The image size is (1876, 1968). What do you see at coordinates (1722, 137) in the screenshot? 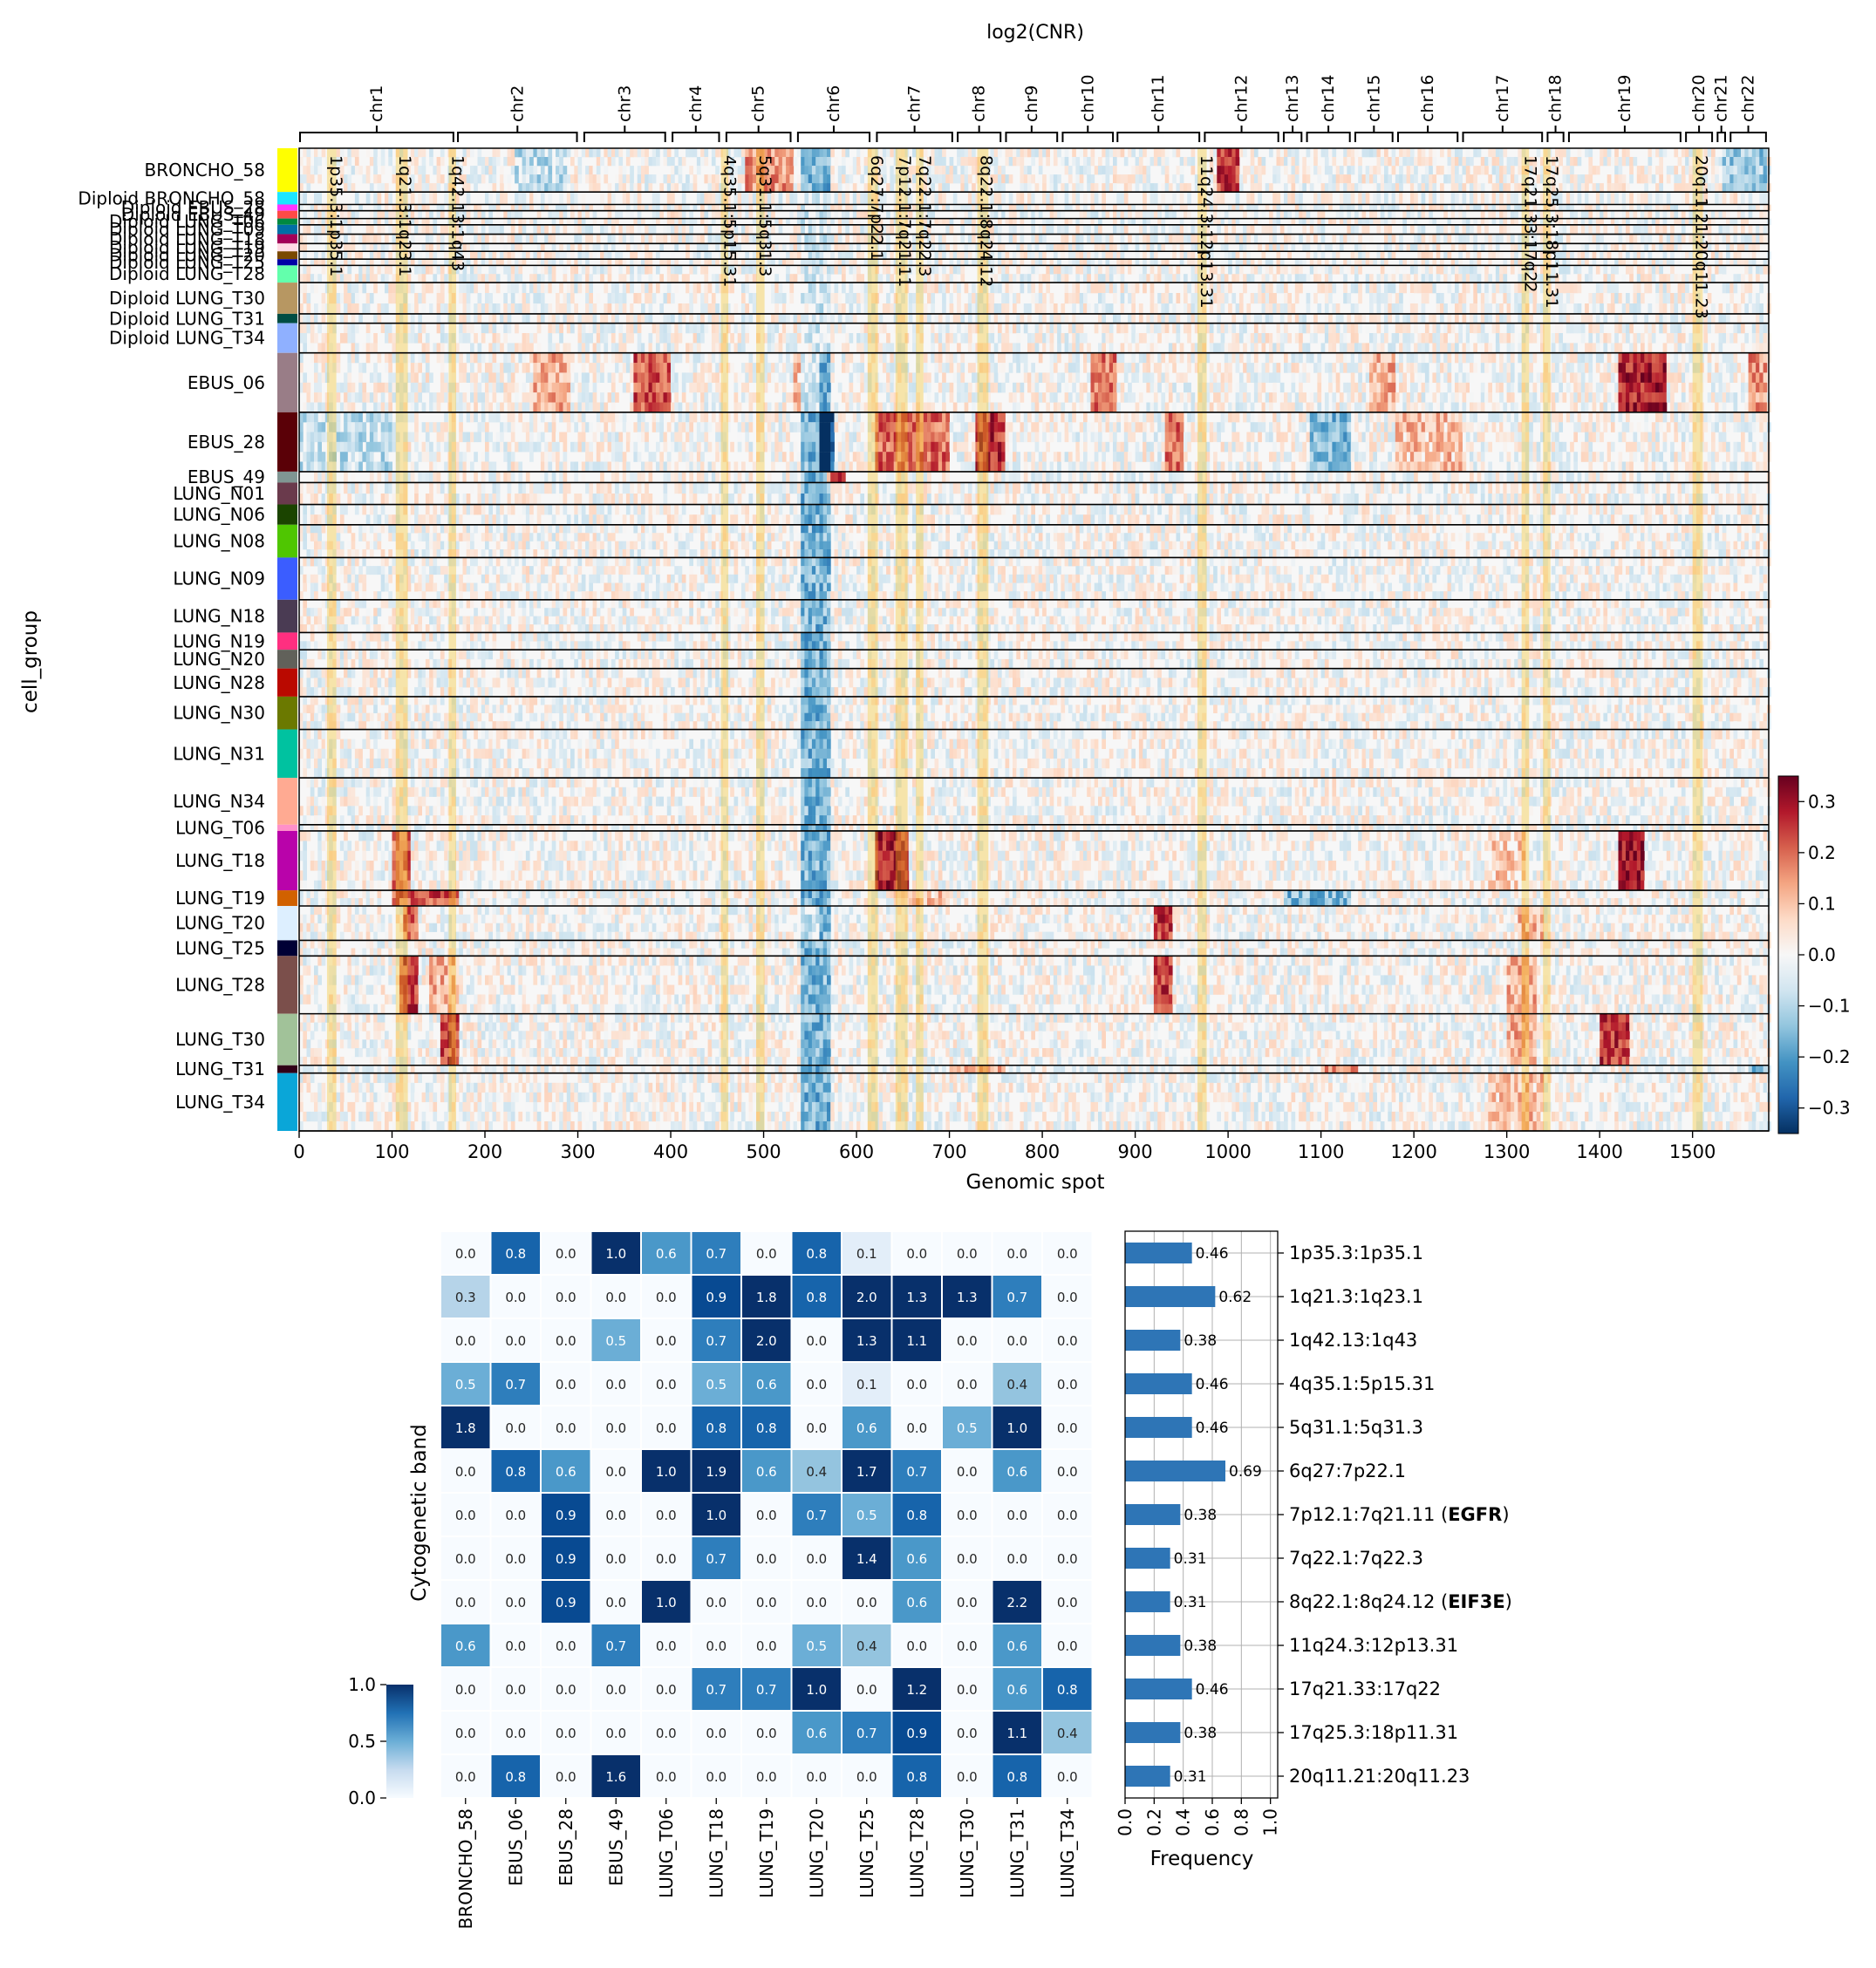
I see `chromosome-bracket` at bounding box center [1722, 137].